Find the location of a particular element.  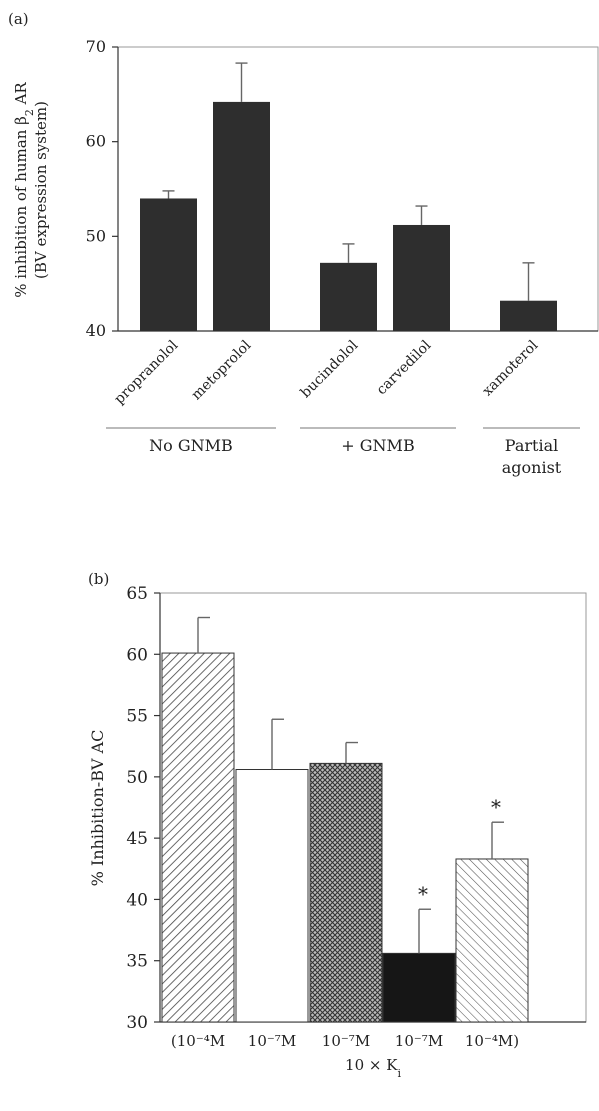

chart-a-y-axis-title-line2: (BV expression system) is located at coordinates (41, 190).